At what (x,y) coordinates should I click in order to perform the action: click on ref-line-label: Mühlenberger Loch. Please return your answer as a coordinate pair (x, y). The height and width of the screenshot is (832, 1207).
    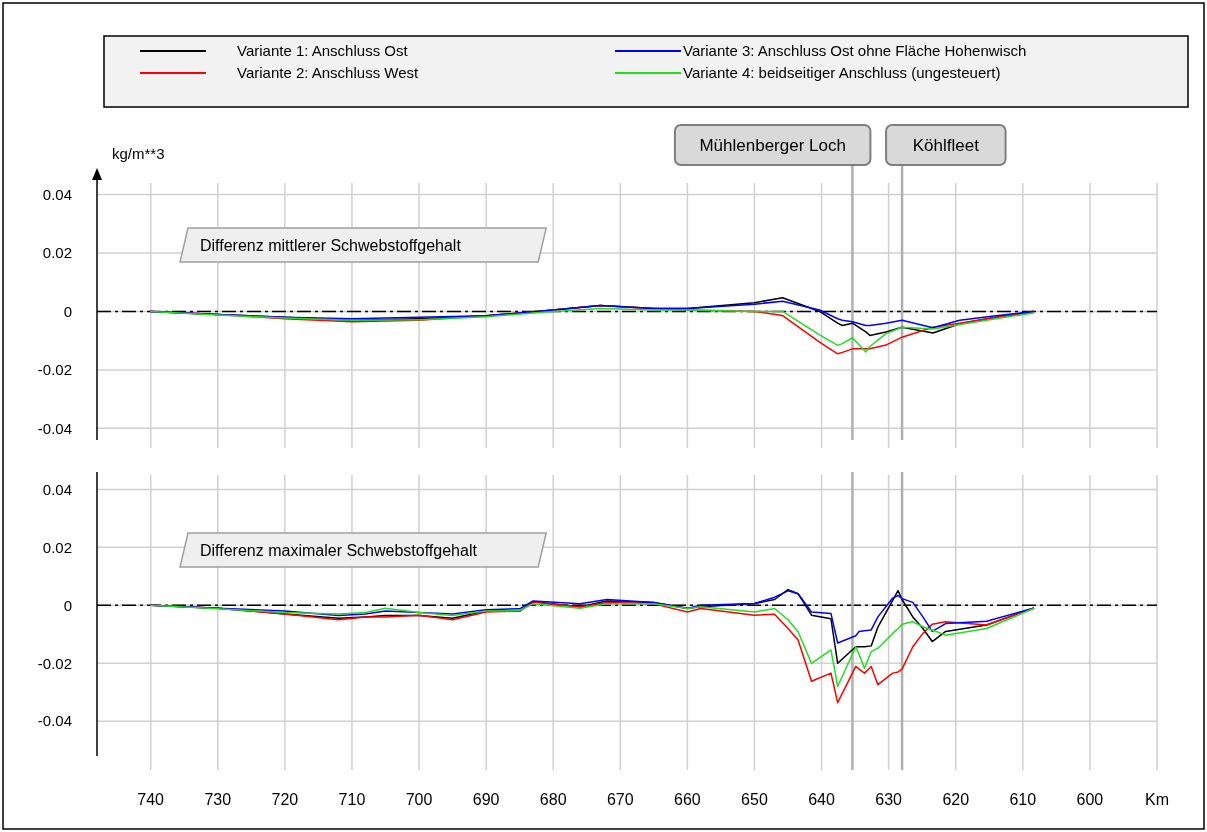
    Looking at the image, I should click on (772, 145).